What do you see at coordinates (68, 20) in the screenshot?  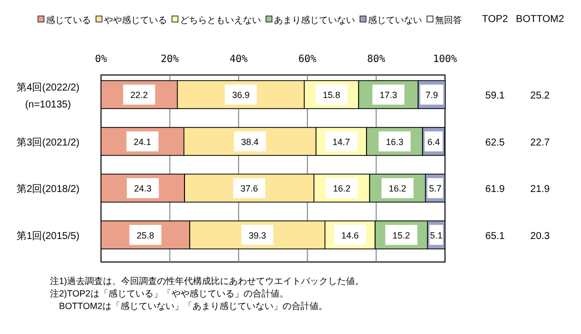 I see `legend-label: 感じている` at bounding box center [68, 20].